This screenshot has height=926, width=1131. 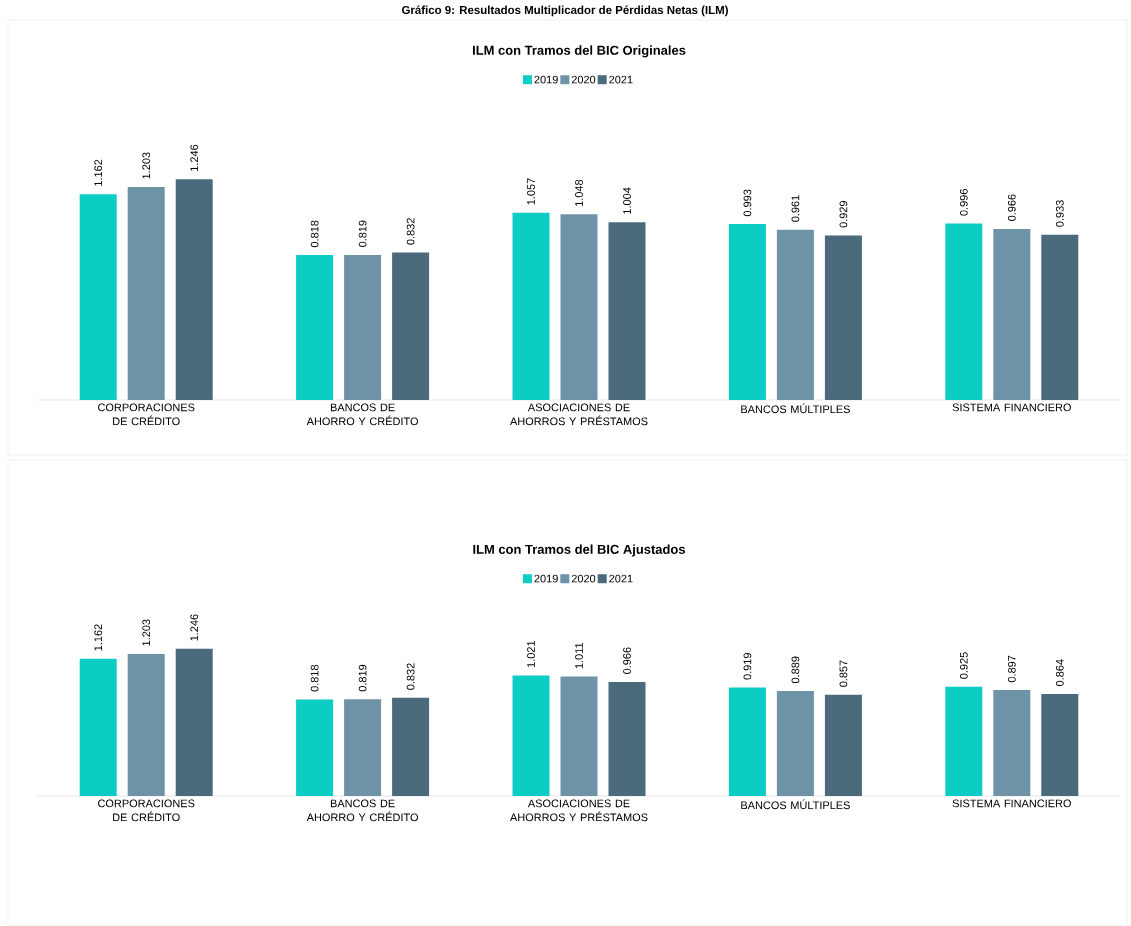 What do you see at coordinates (531, 191) in the screenshot?
I see `data-label: 1.057` at bounding box center [531, 191].